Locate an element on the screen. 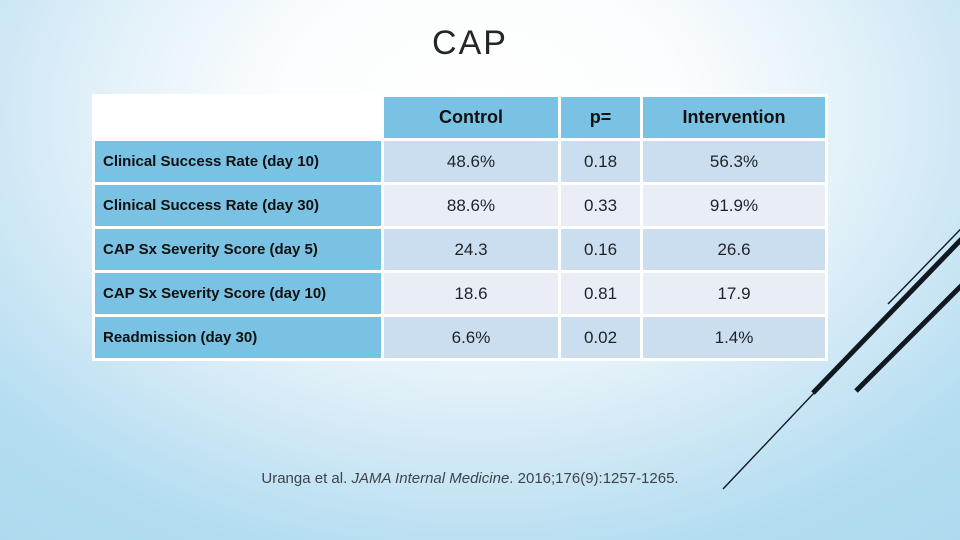  citation-authors: Uranga et al. is located at coordinates (306, 478).